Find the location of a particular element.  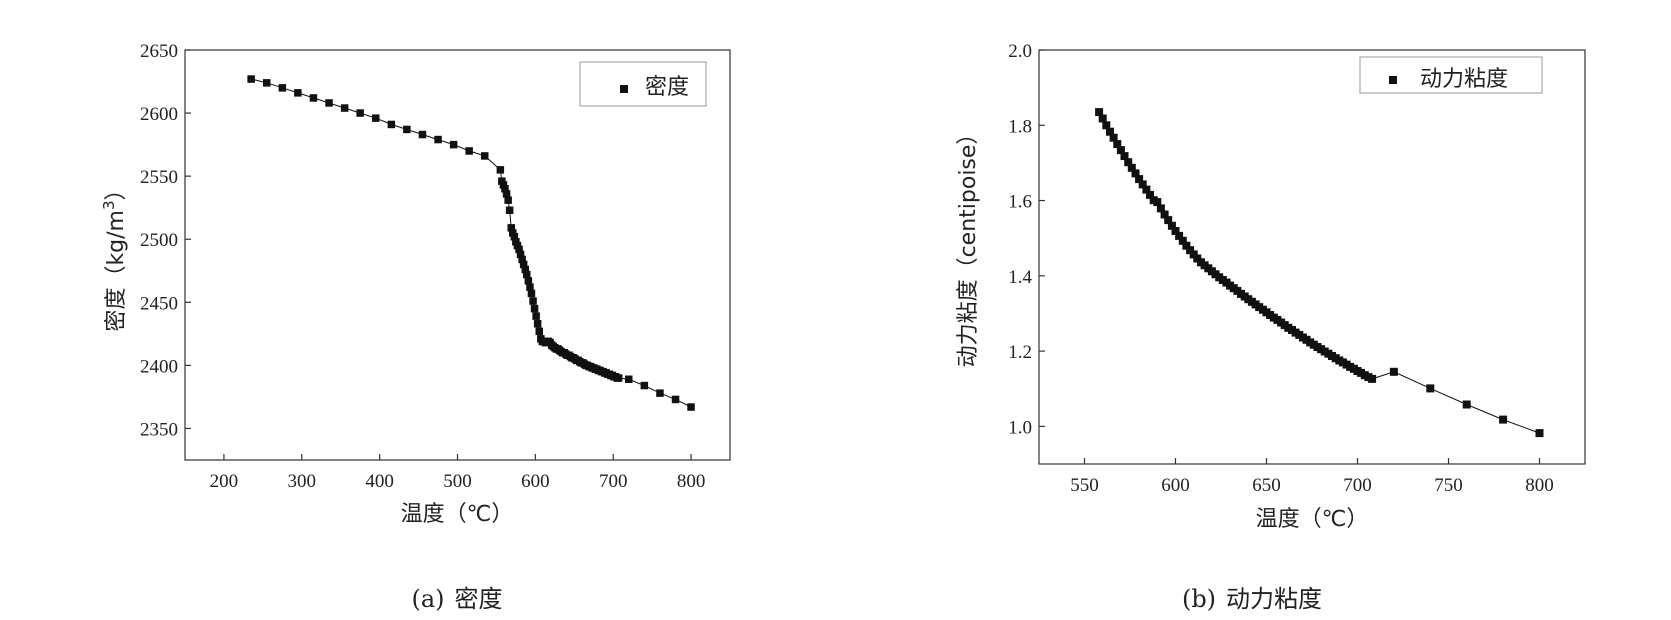

legend-marker-b is located at coordinates (1393, 80).